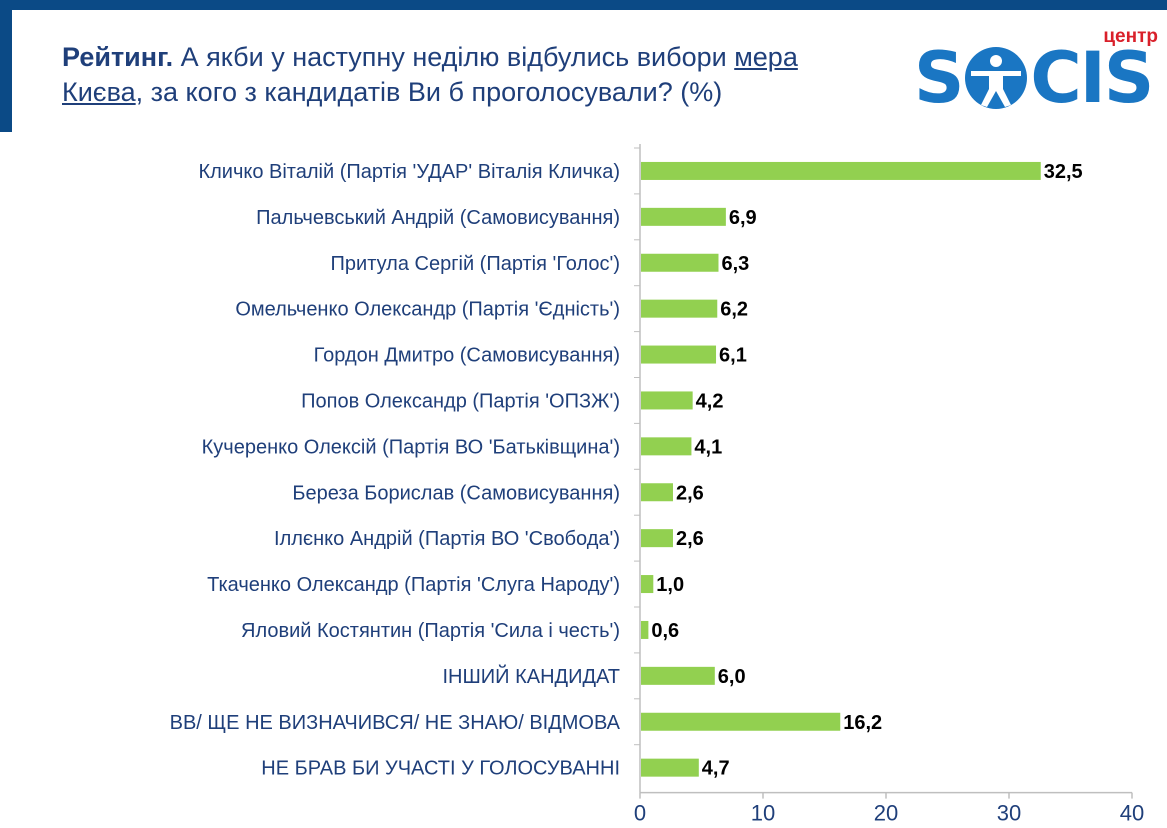 This screenshot has width=1167, height=828. What do you see at coordinates (1092, 78) in the screenshot?
I see `logo-letters-cis: CIS` at bounding box center [1092, 78].